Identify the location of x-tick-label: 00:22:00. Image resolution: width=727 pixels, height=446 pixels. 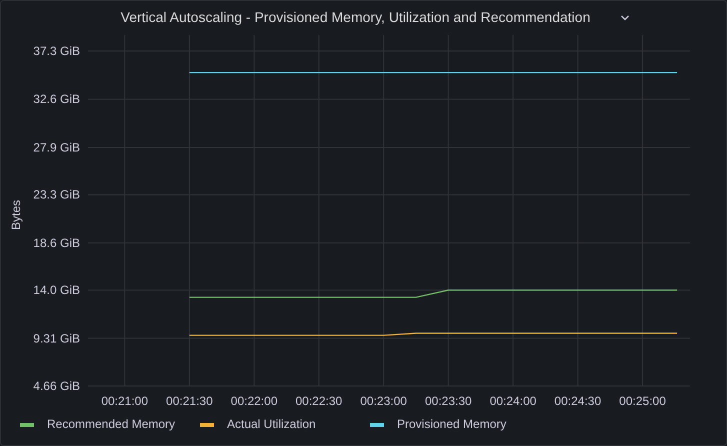
(254, 401).